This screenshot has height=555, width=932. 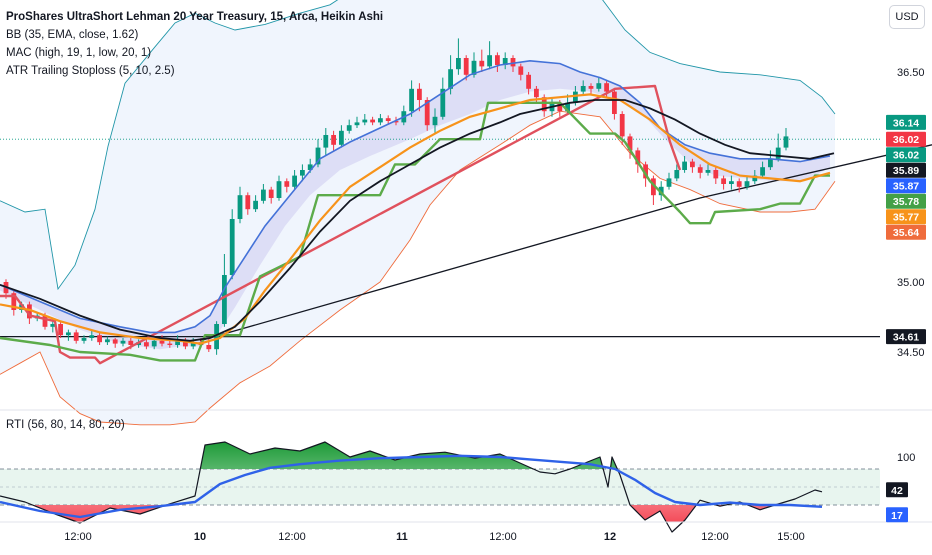 I want to click on time-tick-label: 15:00, so click(x=791, y=537).